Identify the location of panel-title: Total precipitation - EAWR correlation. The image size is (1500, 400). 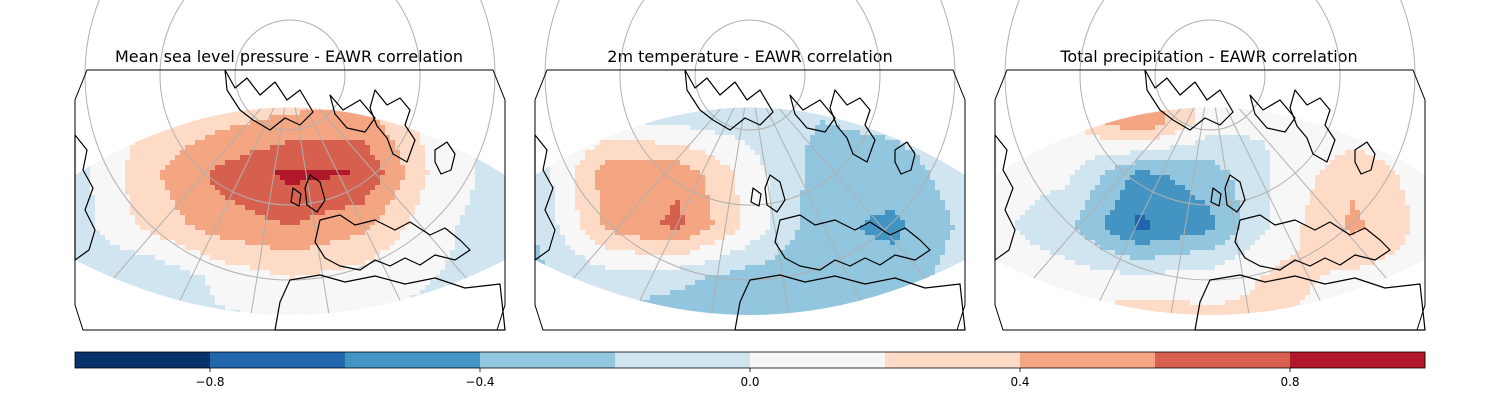
(1208, 56).